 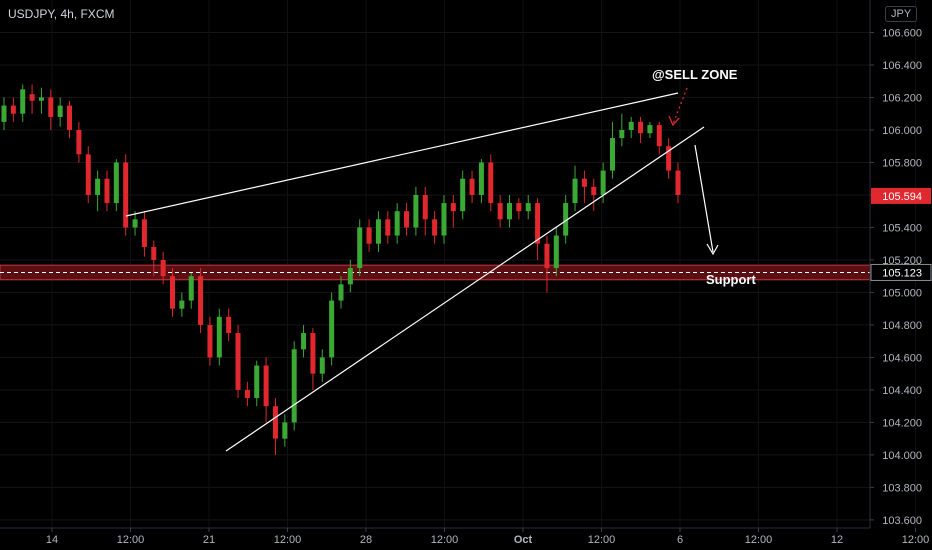 I want to click on sell-zone-arrow, so click(x=680, y=106).